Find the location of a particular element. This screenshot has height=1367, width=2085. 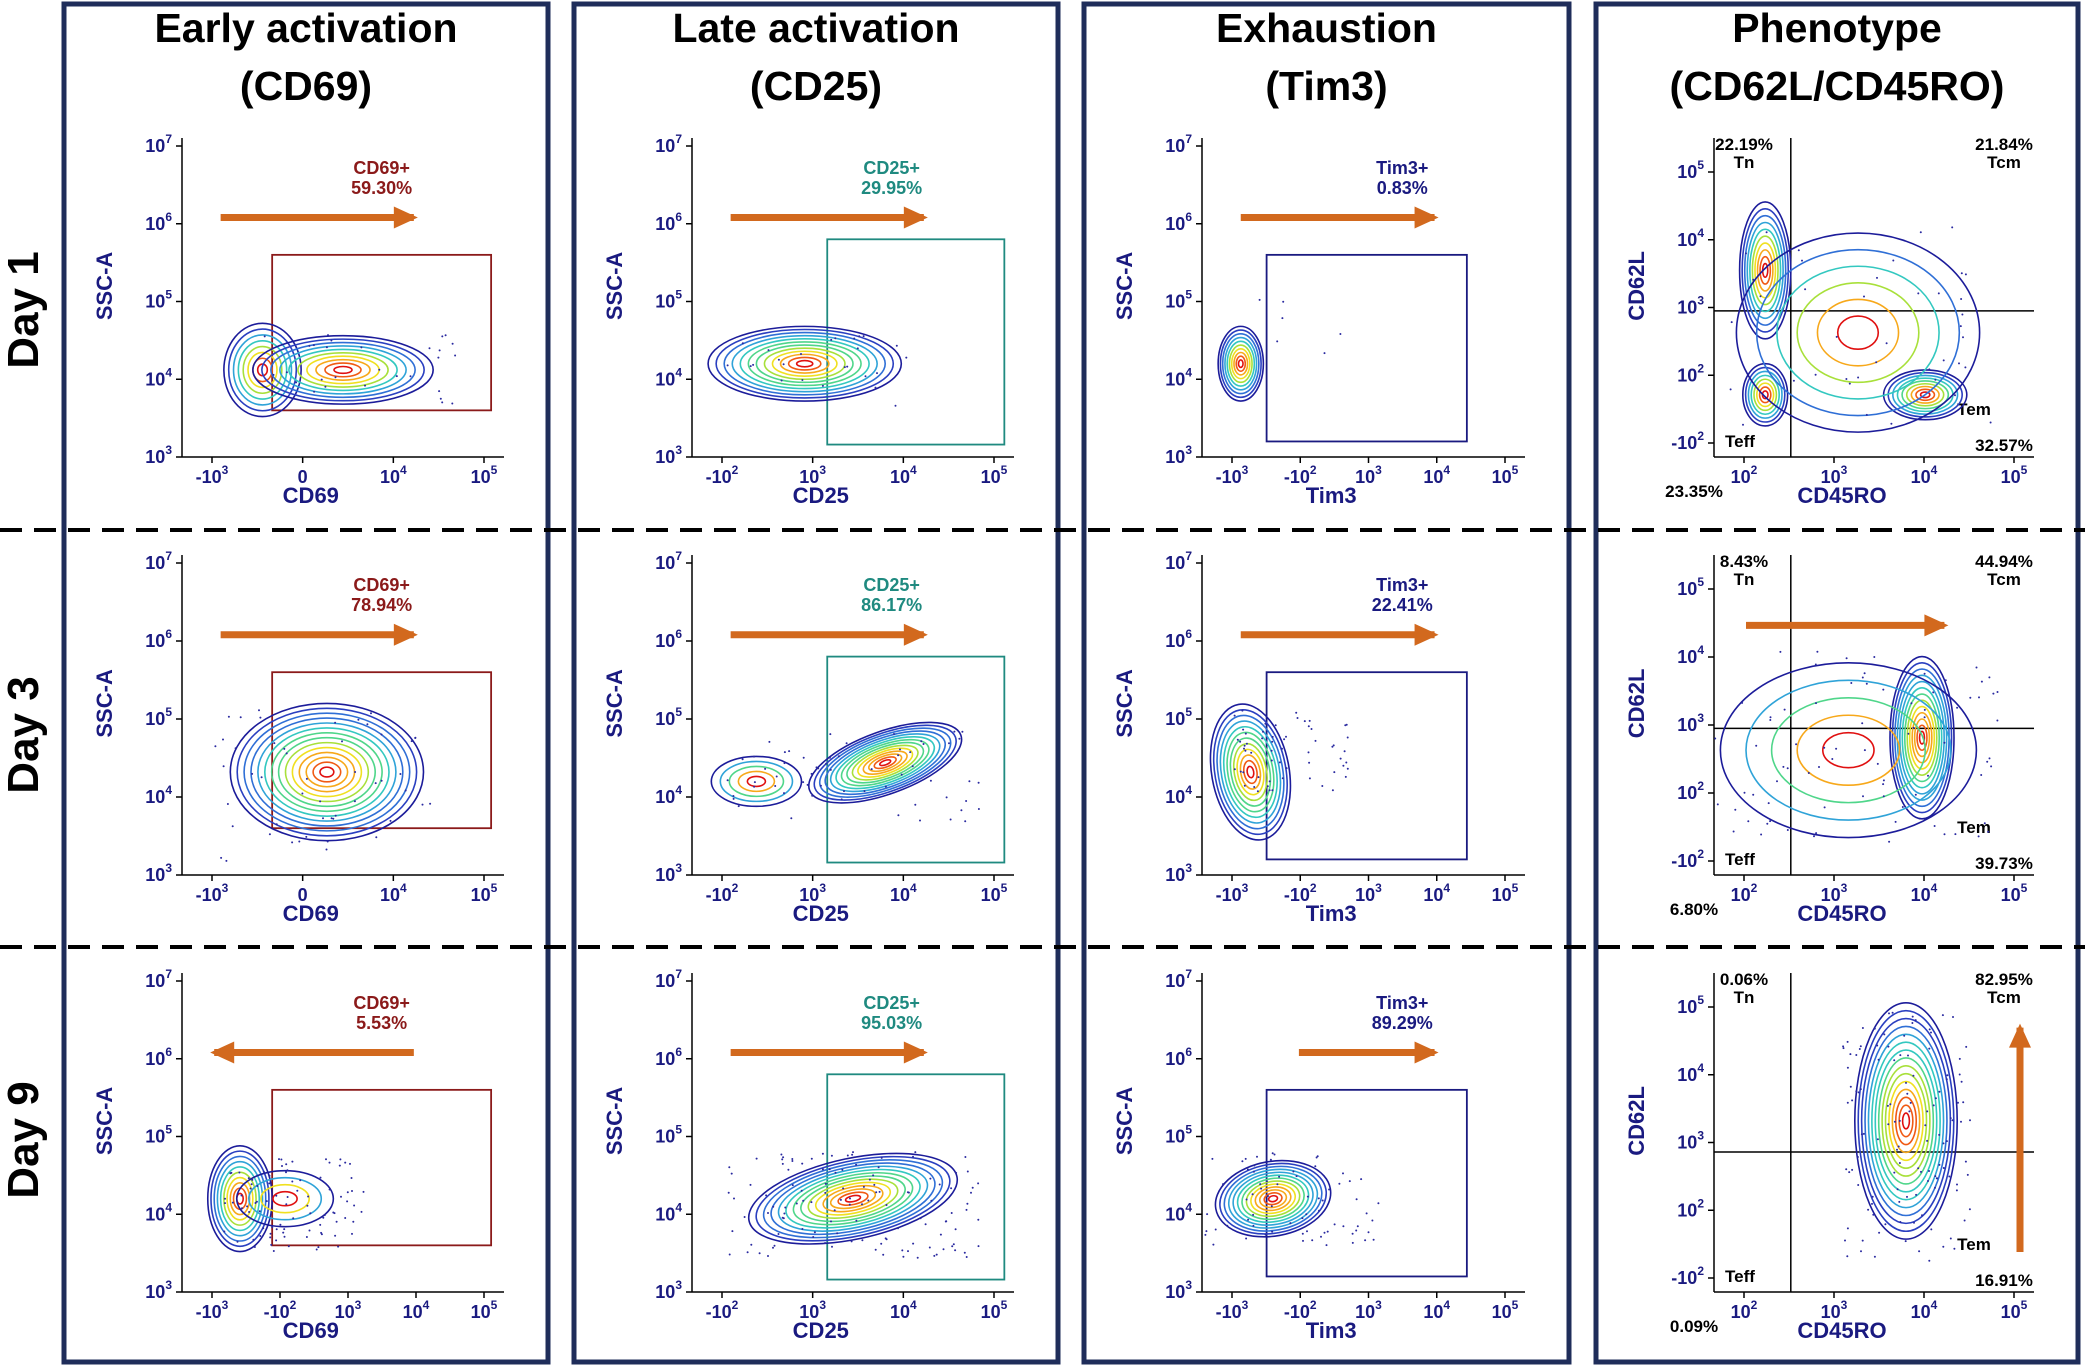

x-tick-label: -102 is located at coordinates (722, 893).